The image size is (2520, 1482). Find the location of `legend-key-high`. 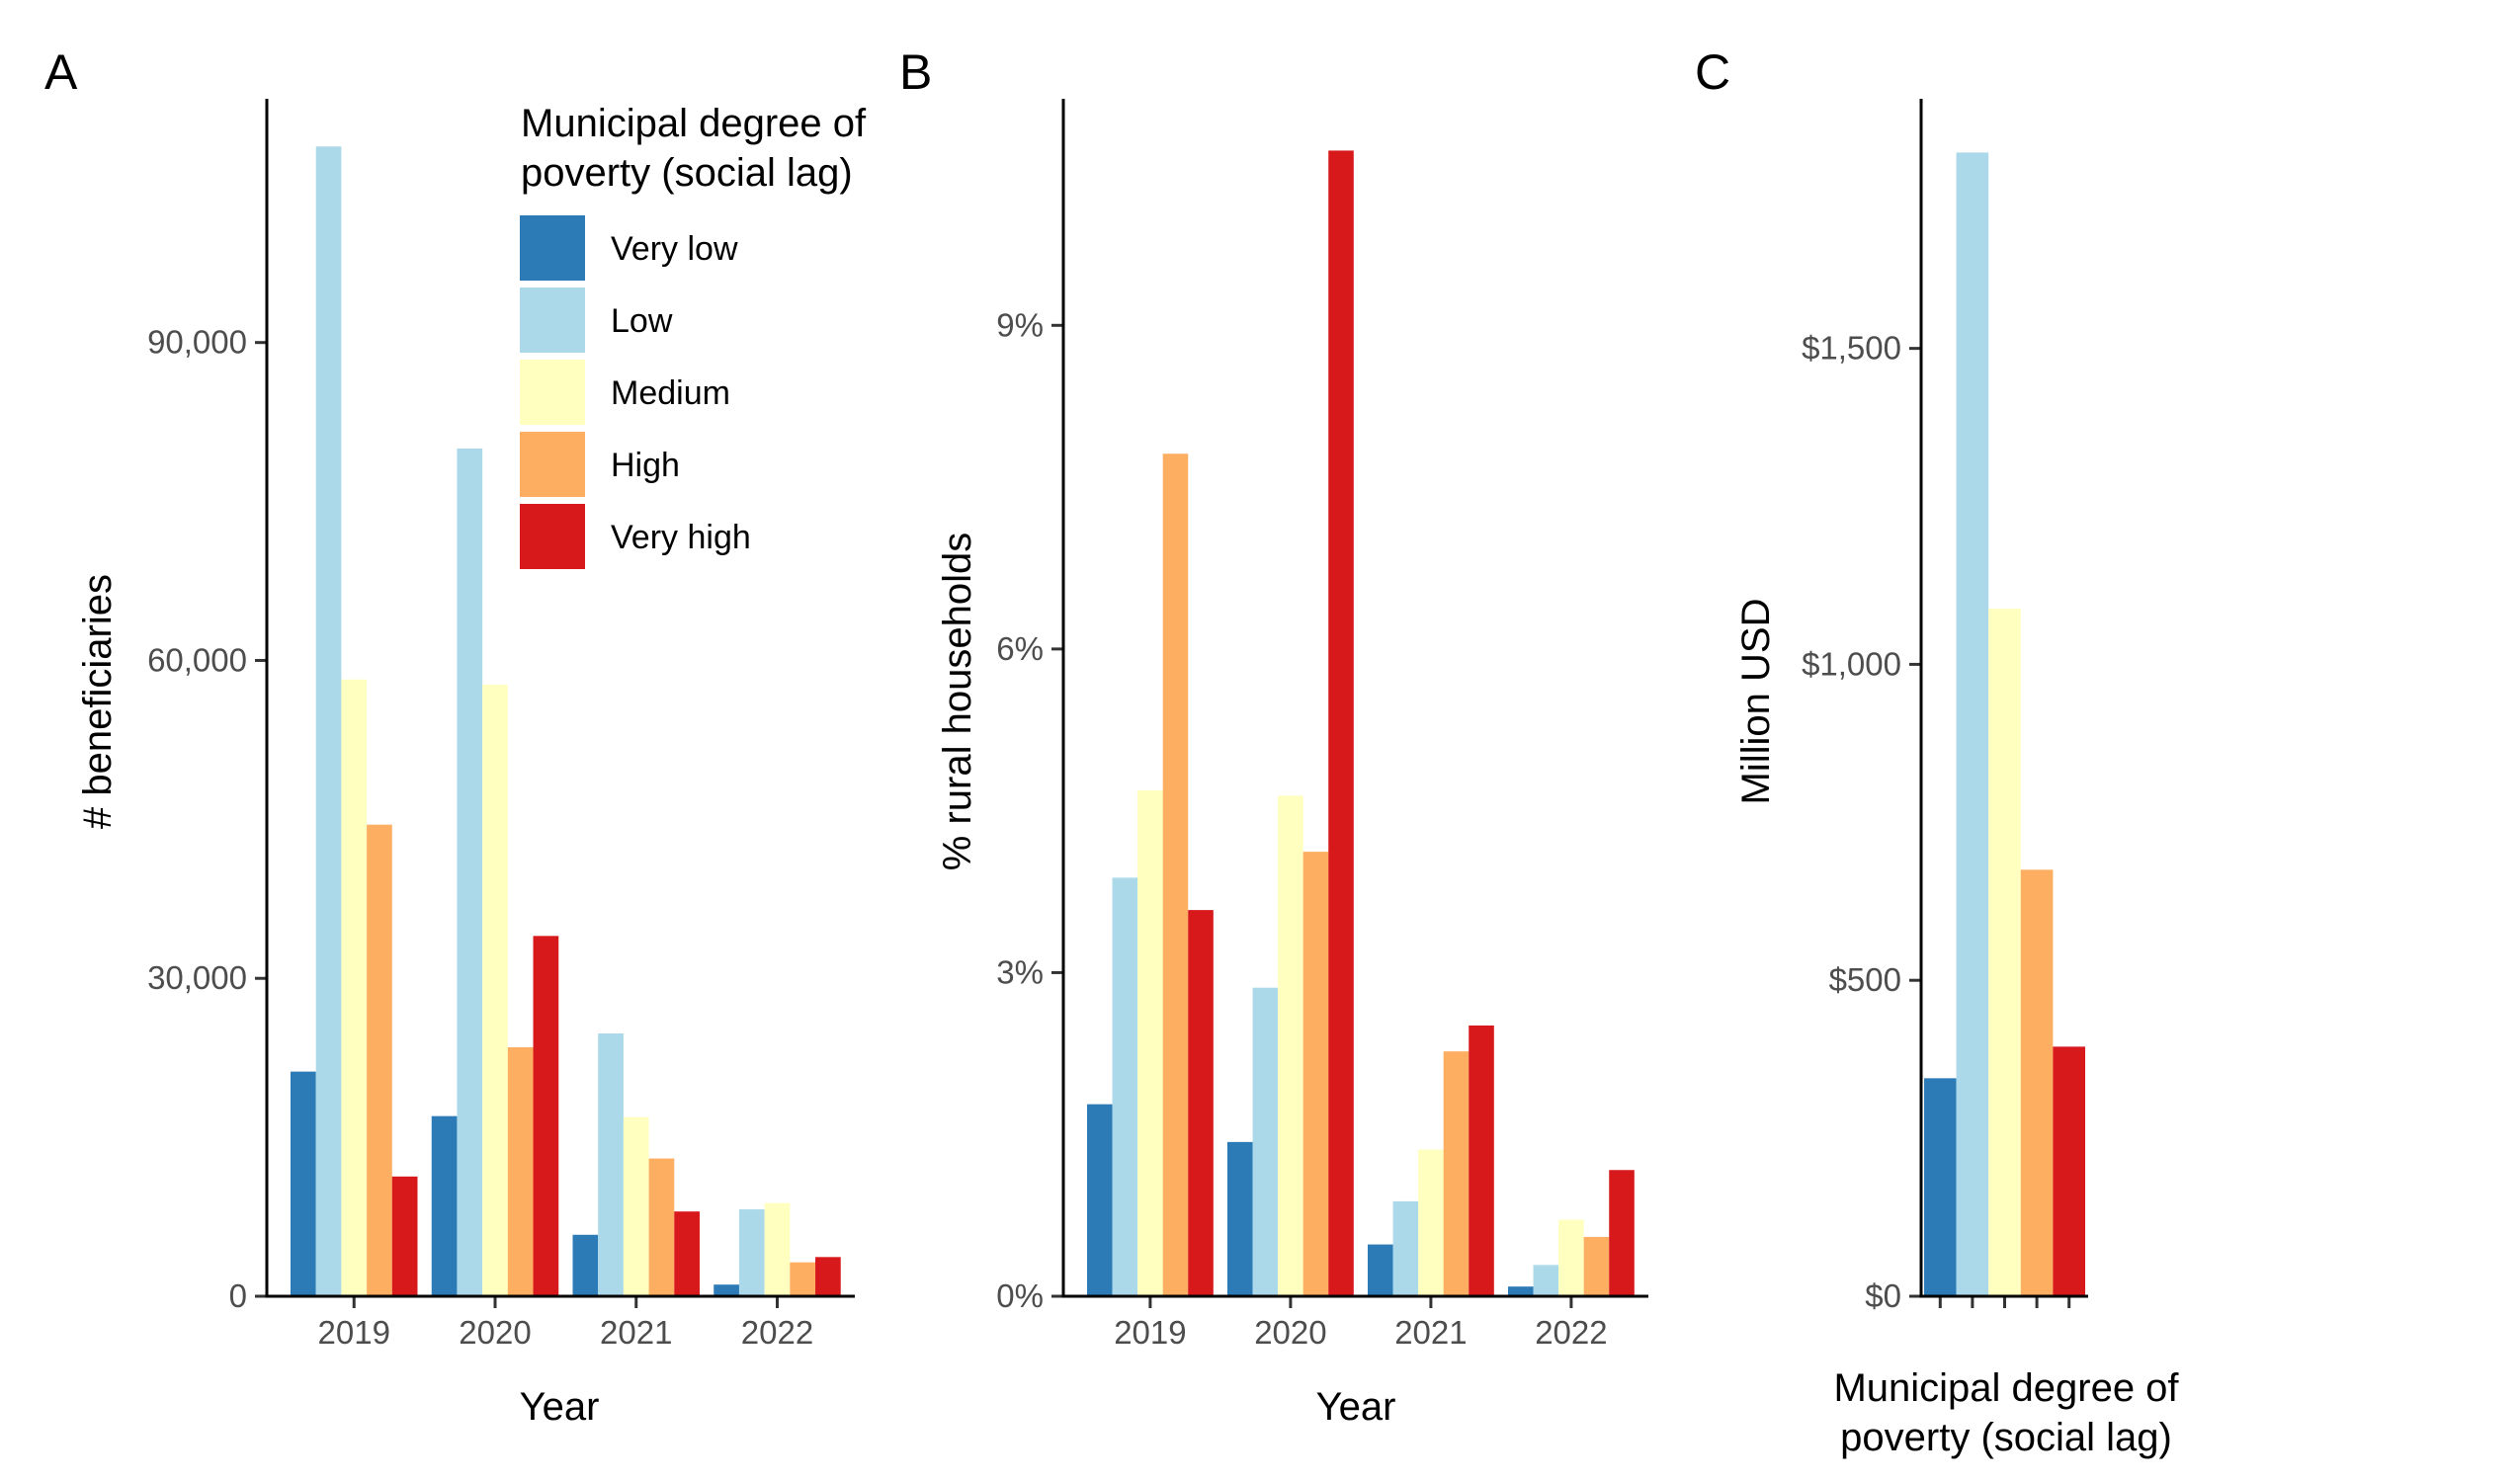

legend-key-high is located at coordinates (552, 464).